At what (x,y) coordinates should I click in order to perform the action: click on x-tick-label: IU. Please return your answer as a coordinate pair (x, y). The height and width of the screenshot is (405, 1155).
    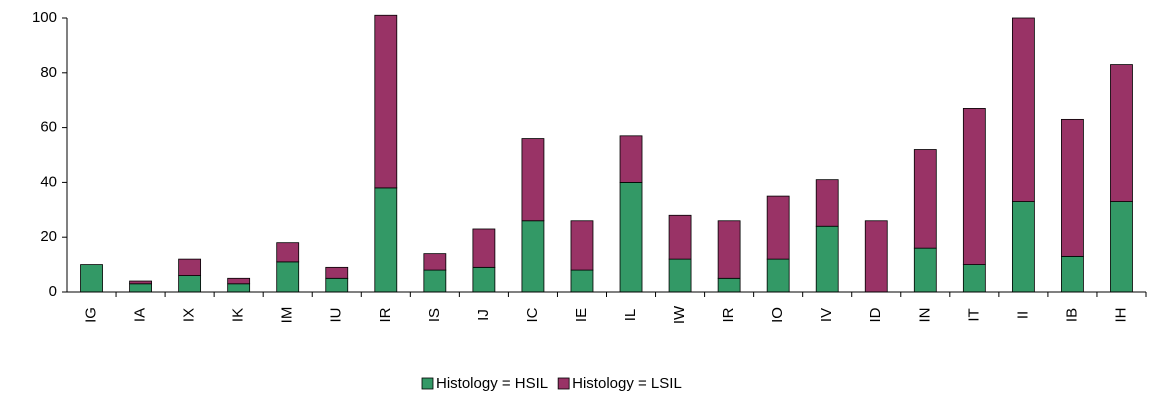
    Looking at the image, I should click on (336, 315).